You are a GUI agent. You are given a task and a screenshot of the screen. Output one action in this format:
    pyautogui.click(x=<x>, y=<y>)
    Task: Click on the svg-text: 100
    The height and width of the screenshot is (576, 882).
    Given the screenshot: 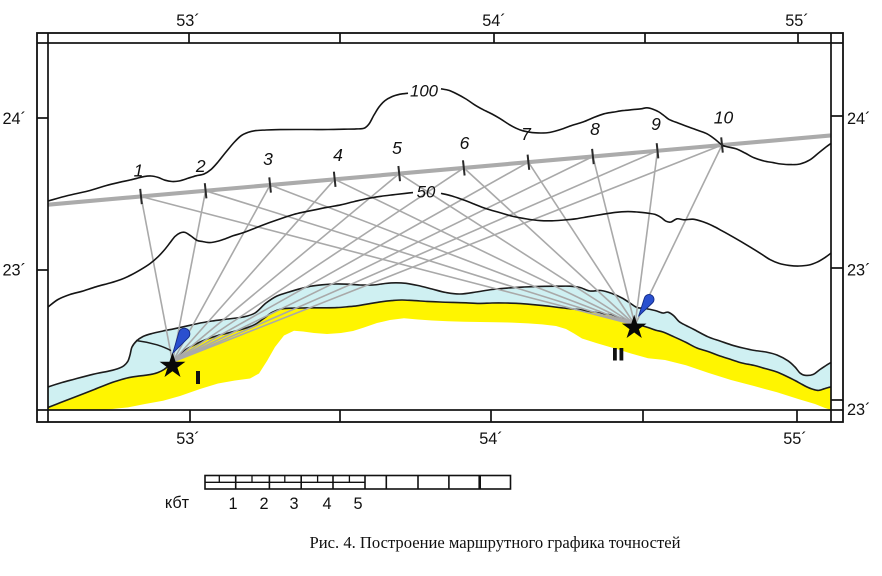 What is the action you would take?
    pyautogui.click(x=424, y=91)
    